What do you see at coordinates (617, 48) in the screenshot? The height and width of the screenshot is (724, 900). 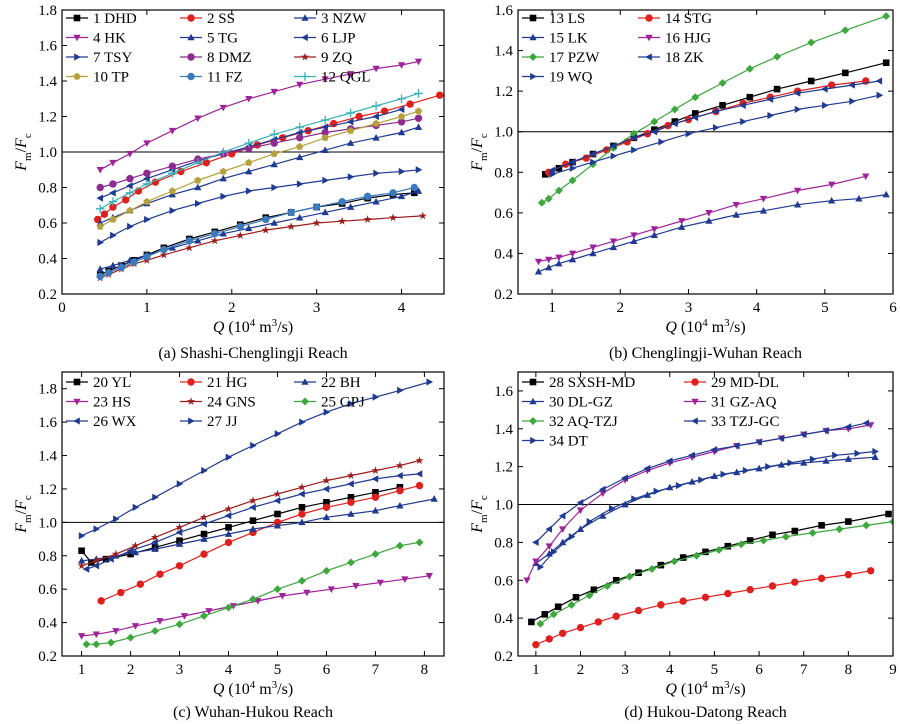 I see `legend: 13 LS 14 STG 15 LK 16 HJG 17 PZW 18 ZK 19 WQ` at bounding box center [617, 48].